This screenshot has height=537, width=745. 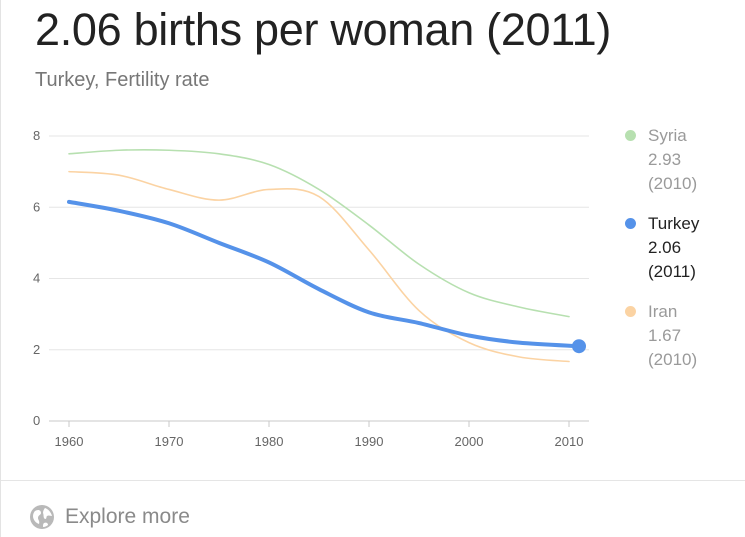 What do you see at coordinates (269, 441) in the screenshot?
I see `x-tick-label: 1980` at bounding box center [269, 441].